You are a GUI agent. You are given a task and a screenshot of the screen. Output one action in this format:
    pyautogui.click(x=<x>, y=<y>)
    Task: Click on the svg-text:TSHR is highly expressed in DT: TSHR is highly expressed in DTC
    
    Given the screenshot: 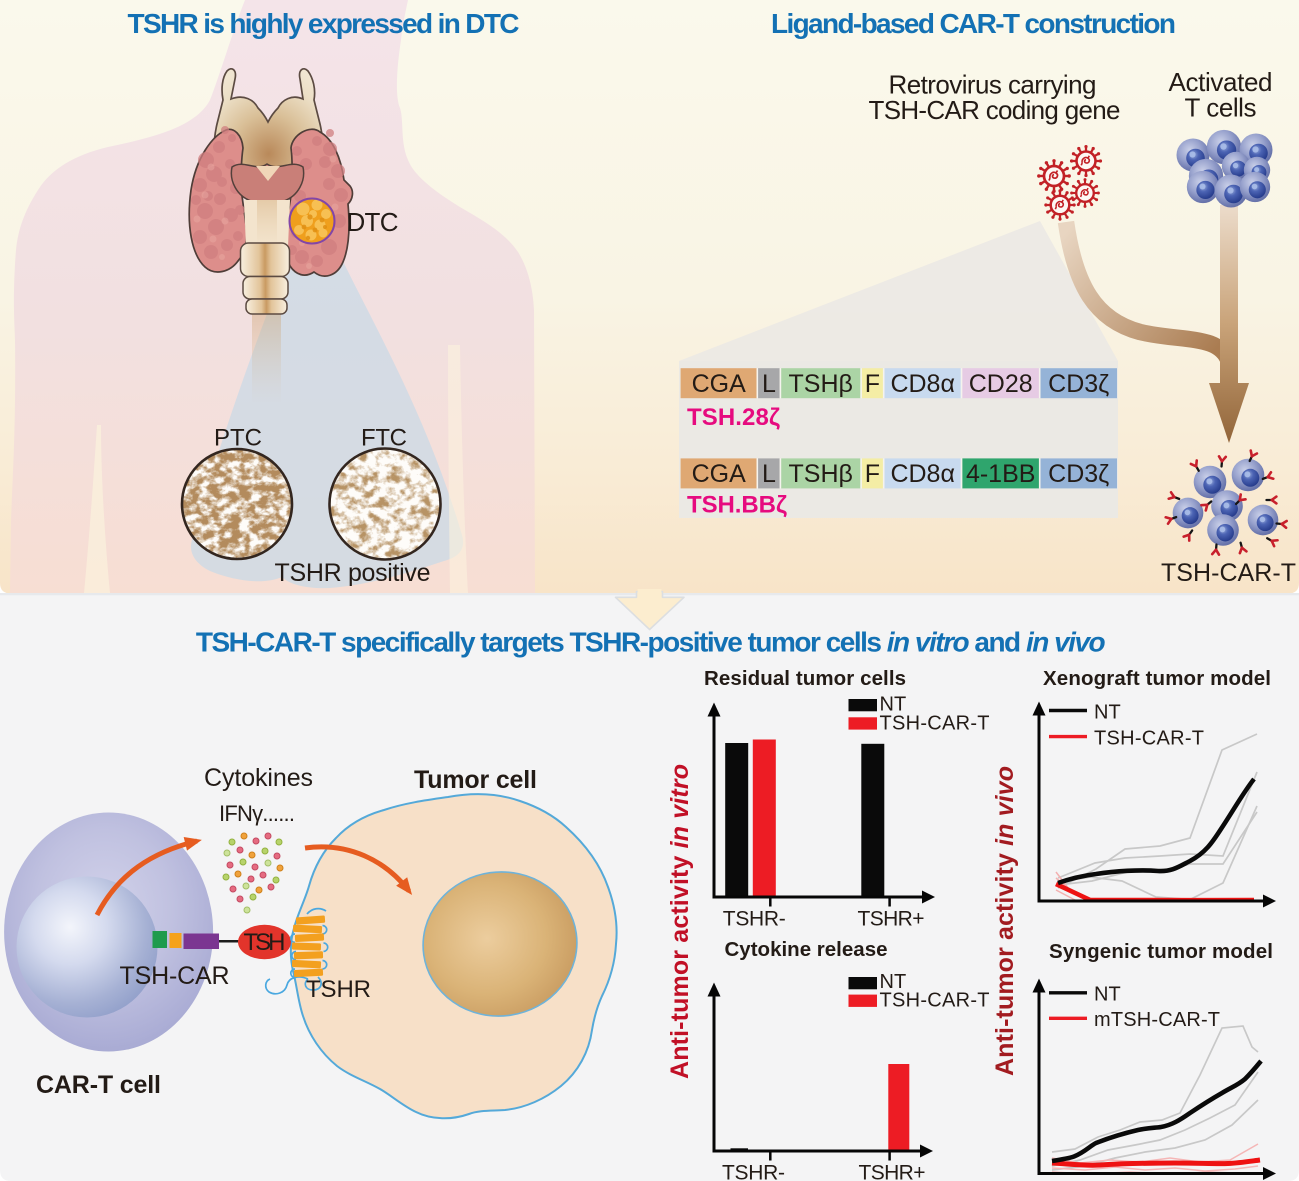 What is the action you would take?
    pyautogui.click(x=324, y=23)
    